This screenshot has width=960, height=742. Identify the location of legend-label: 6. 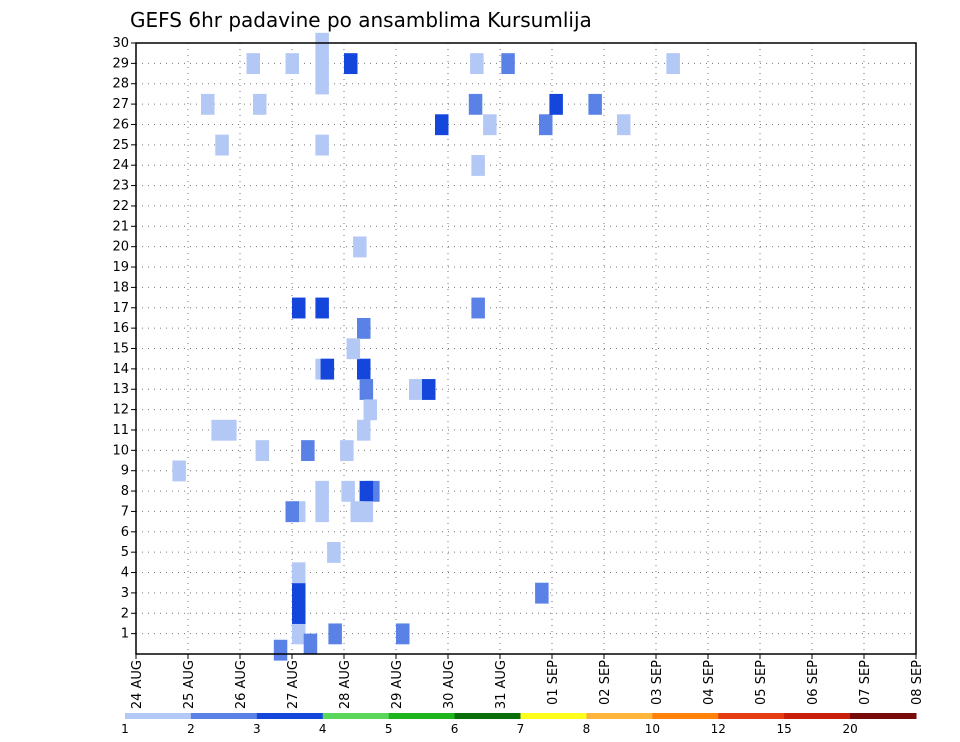
(455, 729).